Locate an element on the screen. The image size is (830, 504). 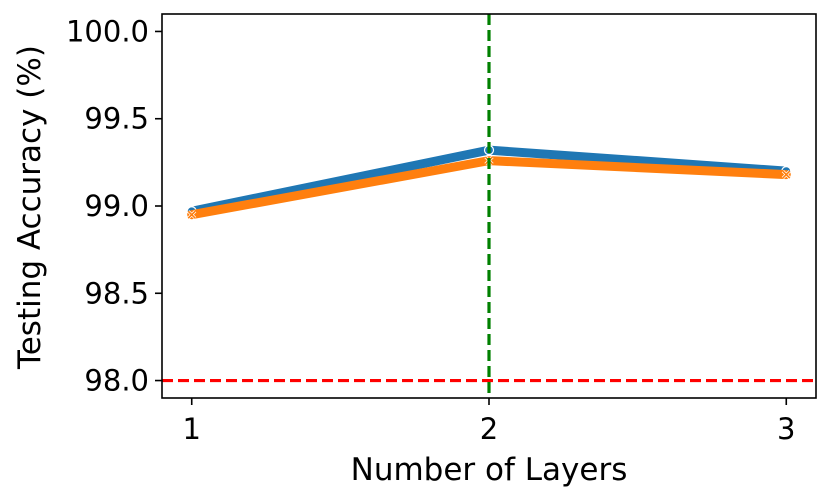
y-axis-label: Testing Accuracy (%) is located at coordinates (30, 207).